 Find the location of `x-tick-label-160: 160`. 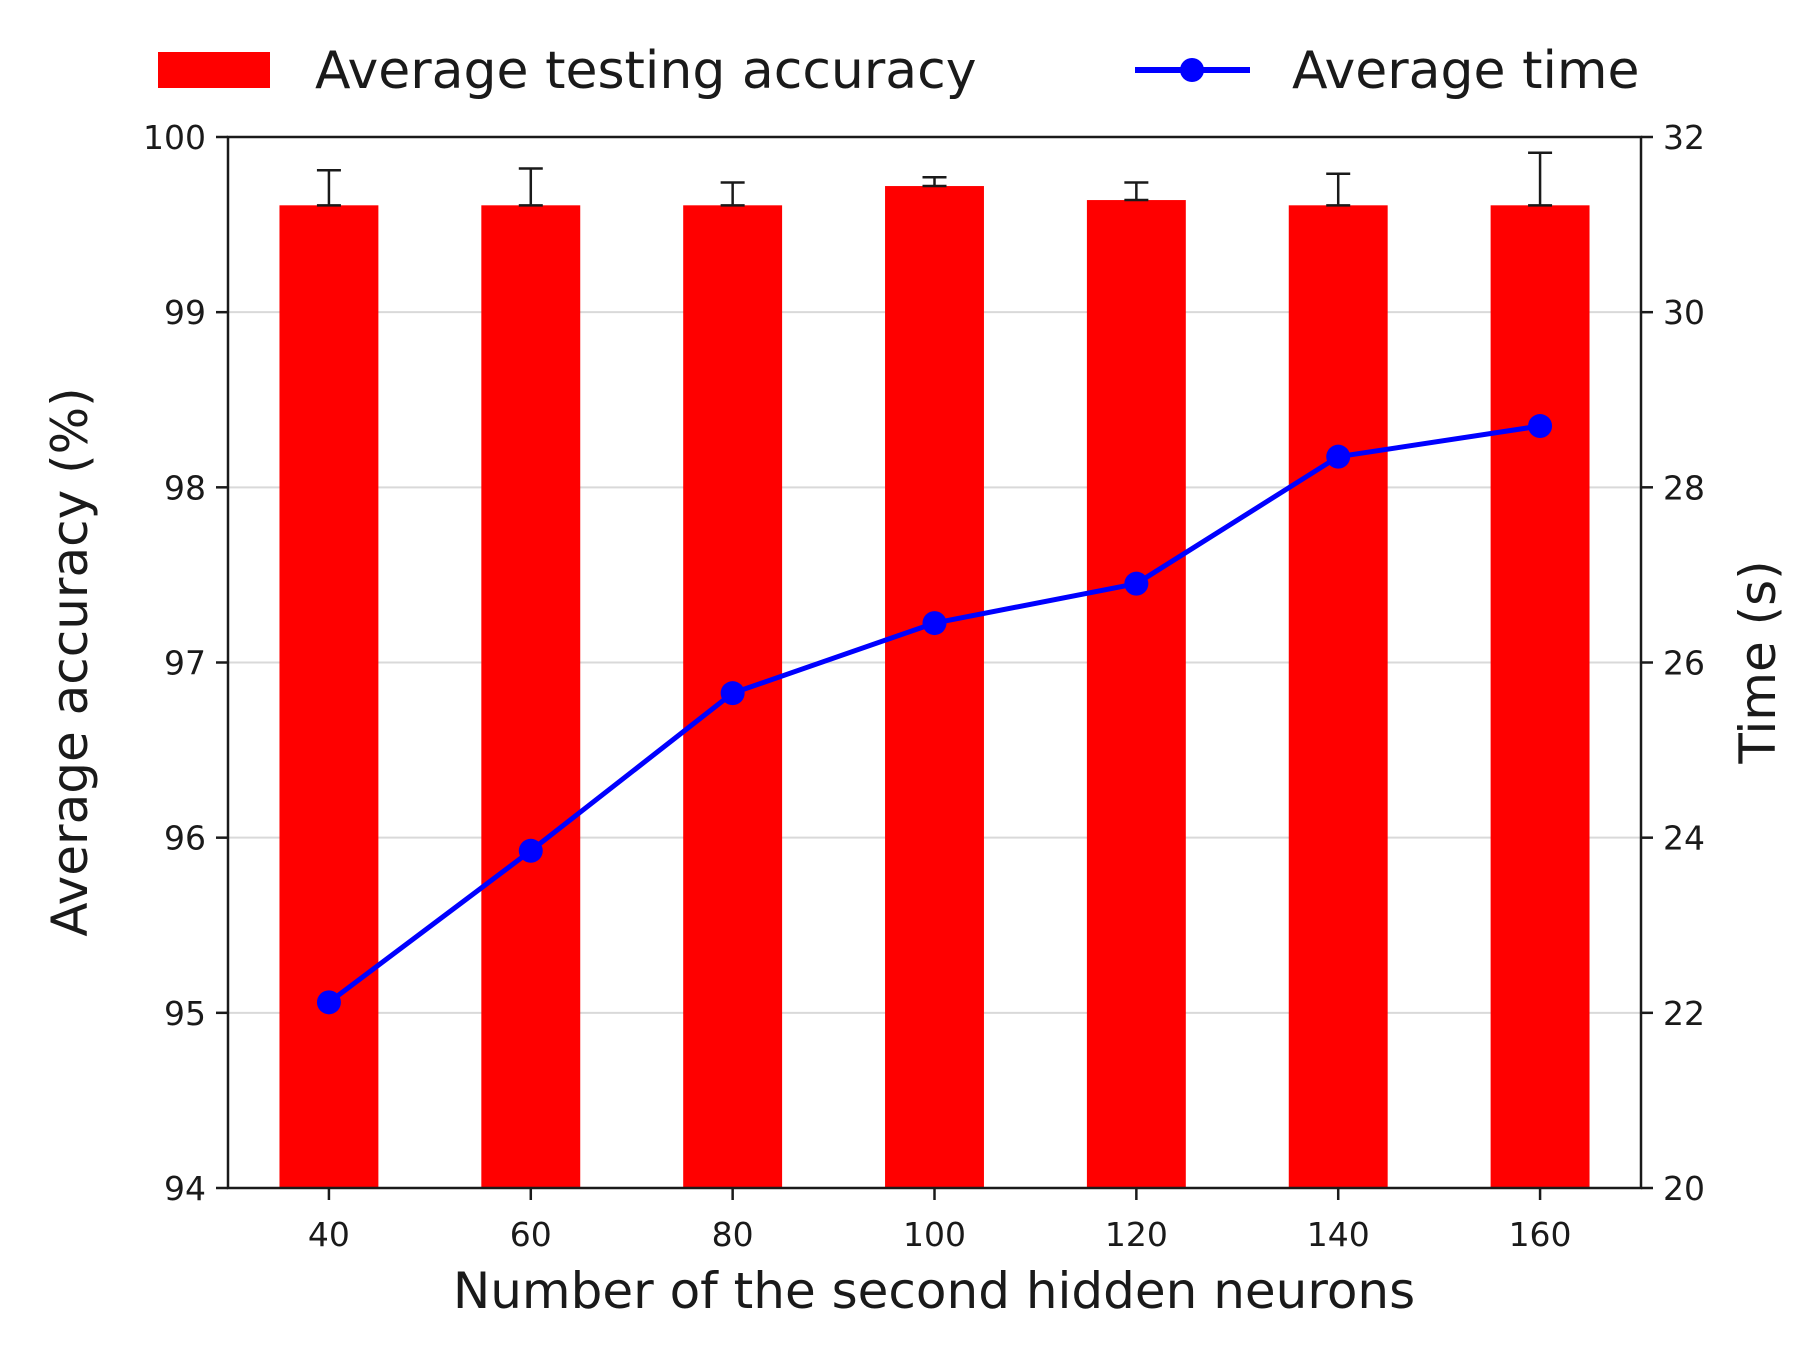

x-tick-label-160: 160 is located at coordinates (1540, 1234).